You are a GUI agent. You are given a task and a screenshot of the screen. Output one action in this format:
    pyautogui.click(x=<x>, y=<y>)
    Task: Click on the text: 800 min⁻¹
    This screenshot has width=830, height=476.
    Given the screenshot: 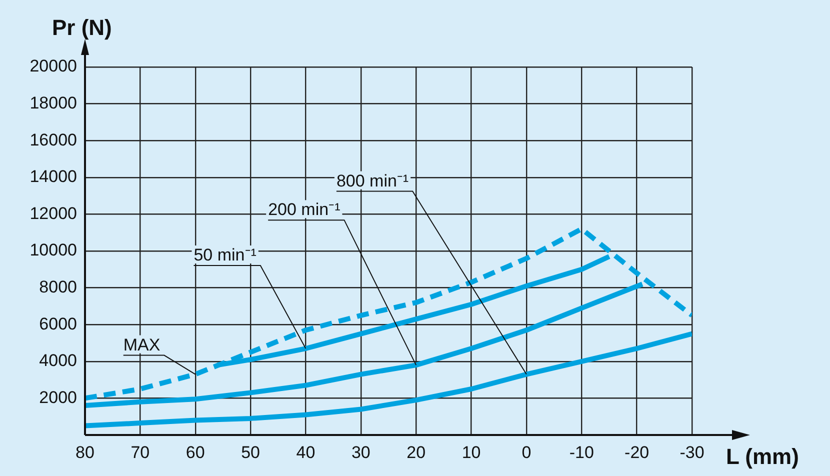 What is the action you would take?
    pyautogui.click(x=372, y=180)
    